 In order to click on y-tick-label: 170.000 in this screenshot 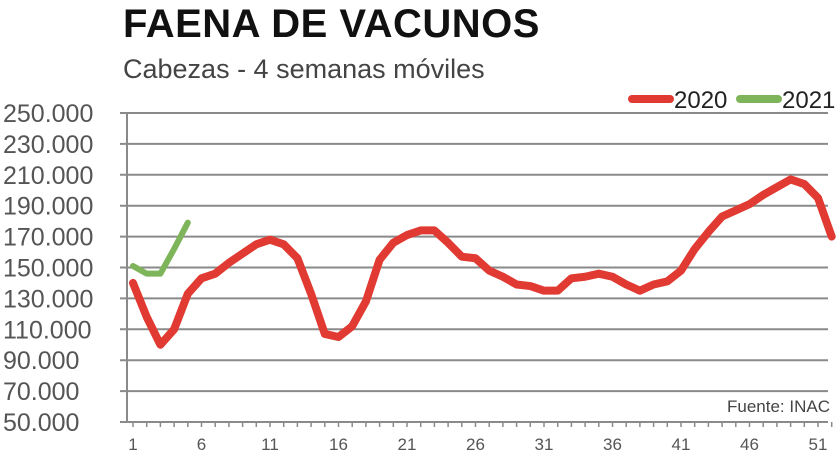, I will do `click(48, 238)`.